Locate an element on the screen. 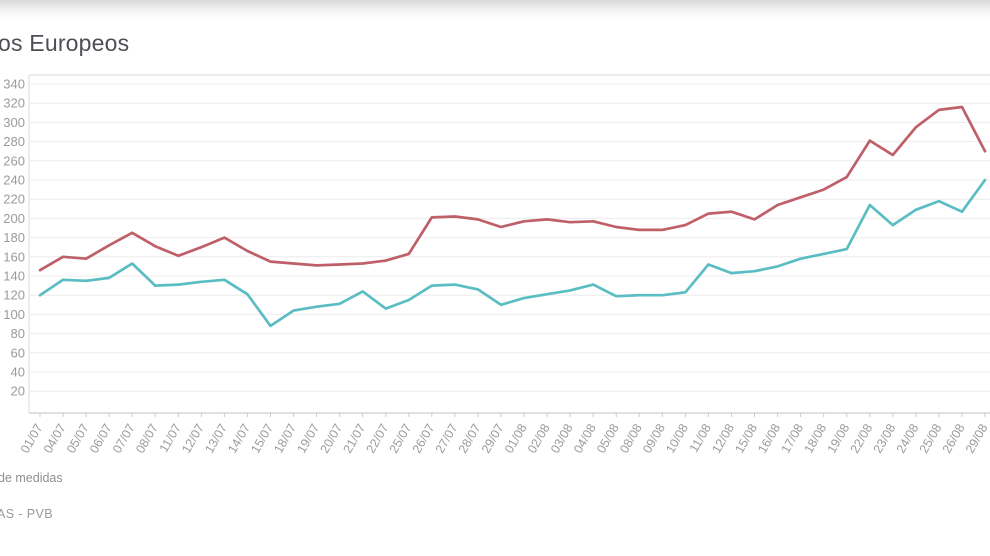 The image size is (990, 556). x-tick-label: 16/08 is located at coordinates (769, 438).